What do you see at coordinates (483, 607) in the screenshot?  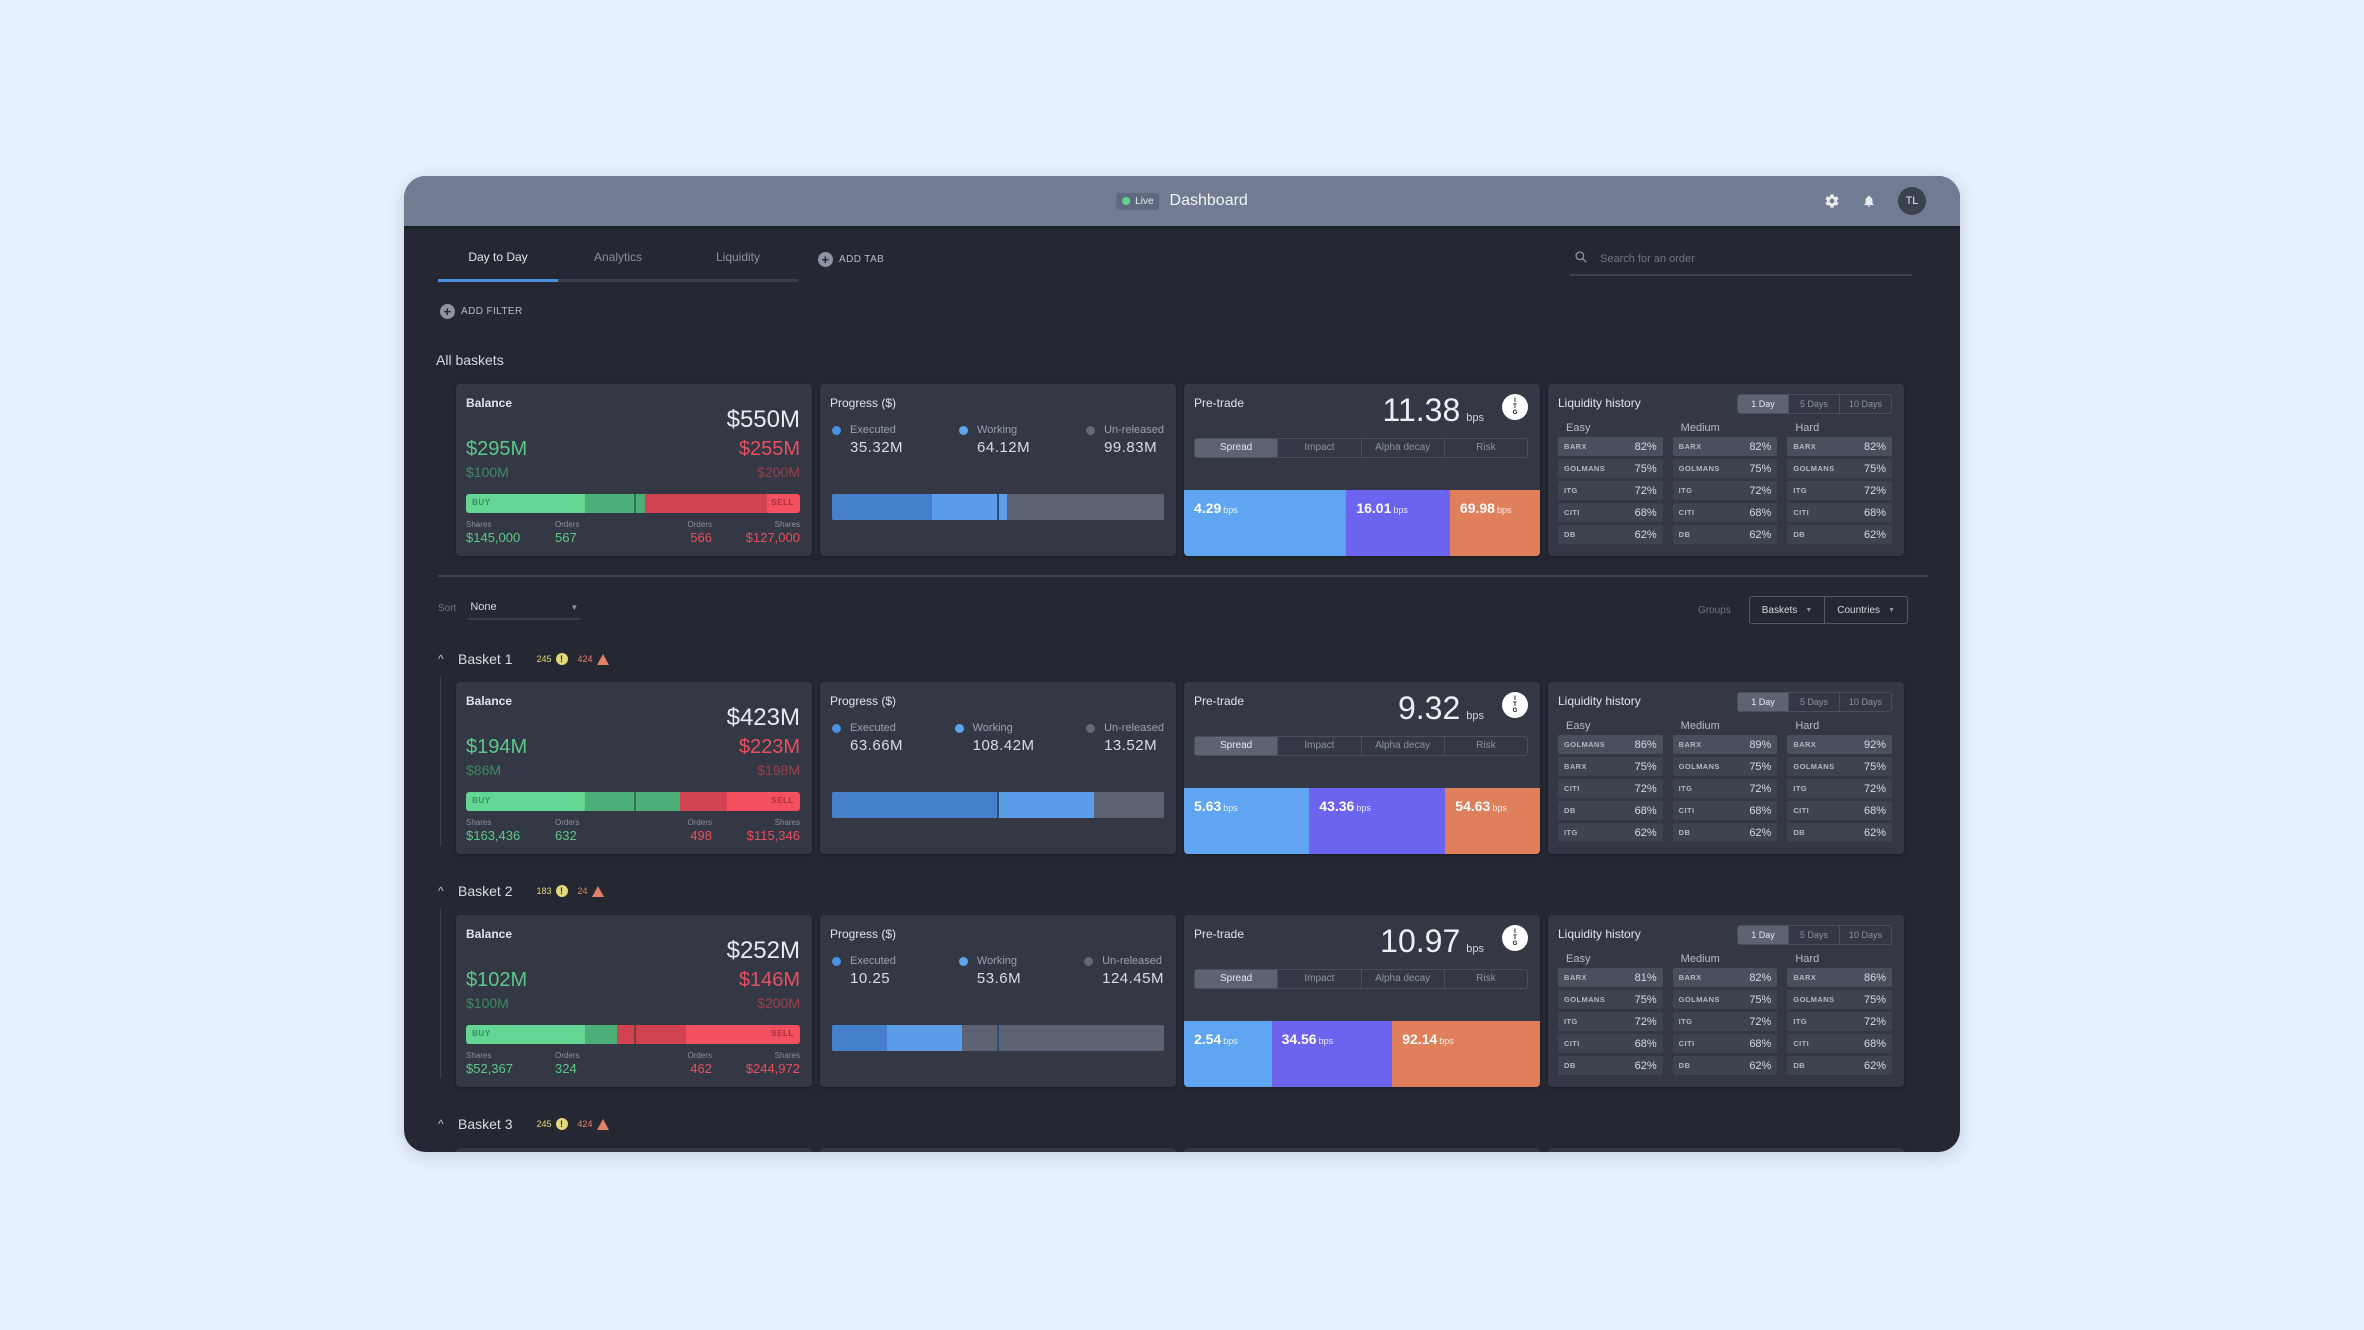 I see `sort-value: None` at bounding box center [483, 607].